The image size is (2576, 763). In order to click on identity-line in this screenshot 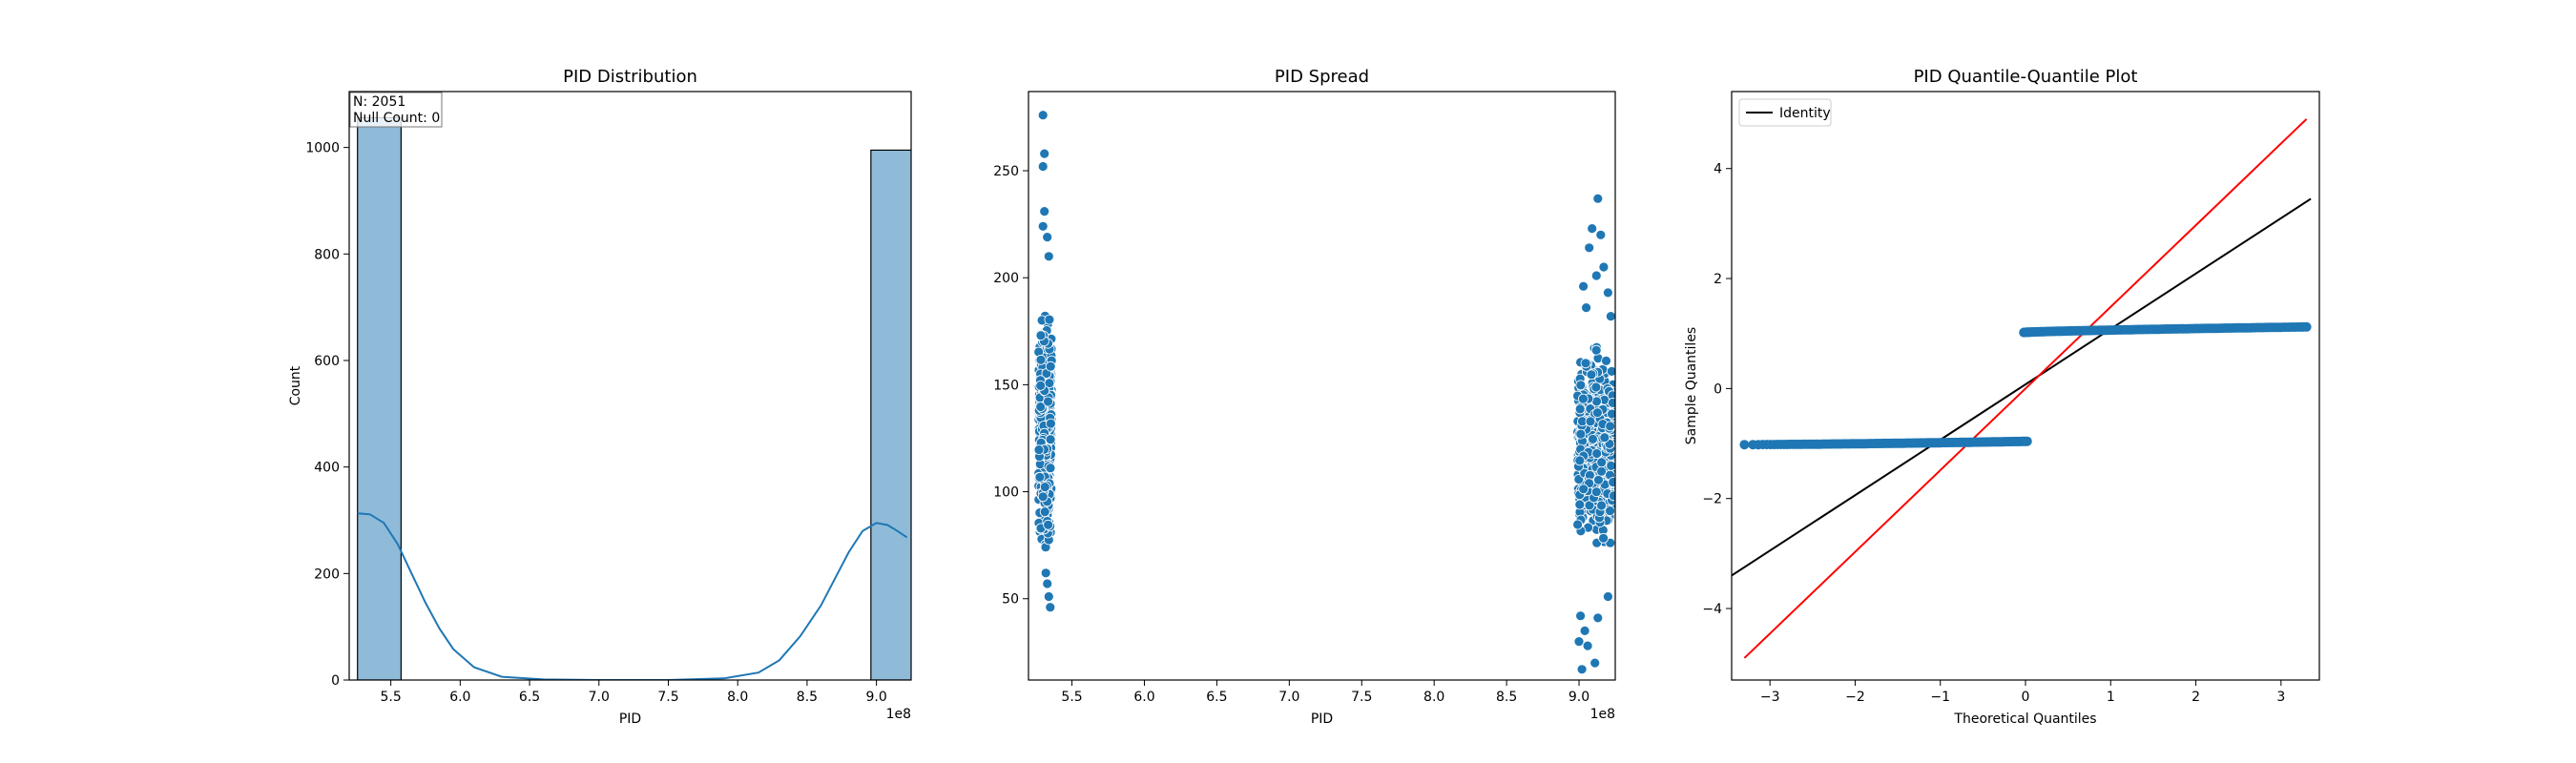, I will do `click(2022, 387)`.